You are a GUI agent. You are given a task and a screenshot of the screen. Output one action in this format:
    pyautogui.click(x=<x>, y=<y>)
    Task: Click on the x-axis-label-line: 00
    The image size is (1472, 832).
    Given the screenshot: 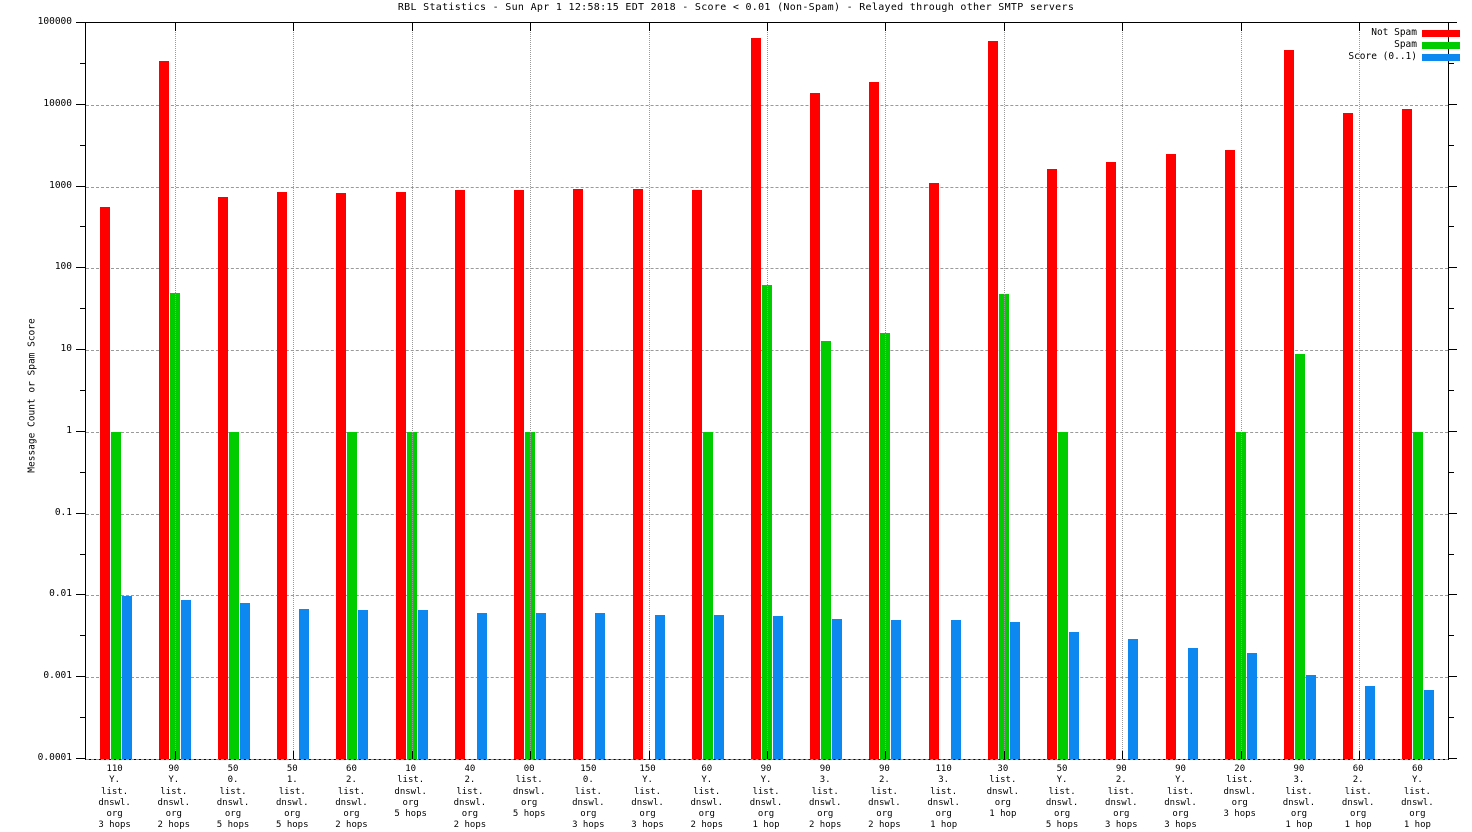 What is the action you would take?
    pyautogui.click(x=529, y=769)
    